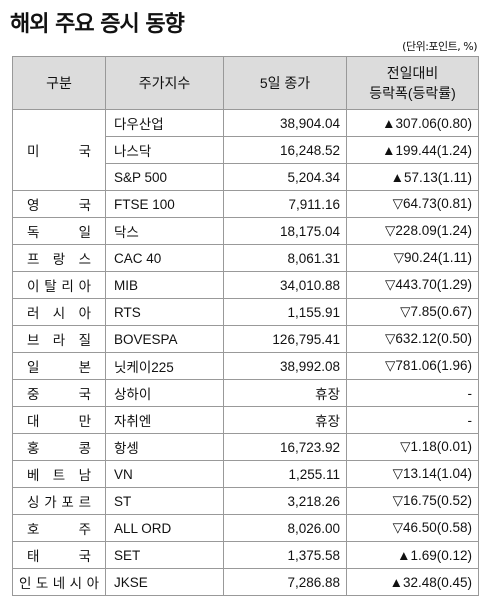 The height and width of the screenshot is (612, 489). What do you see at coordinates (285, 528) in the screenshot?
I see `close-cell: 8,026.00` at bounding box center [285, 528].